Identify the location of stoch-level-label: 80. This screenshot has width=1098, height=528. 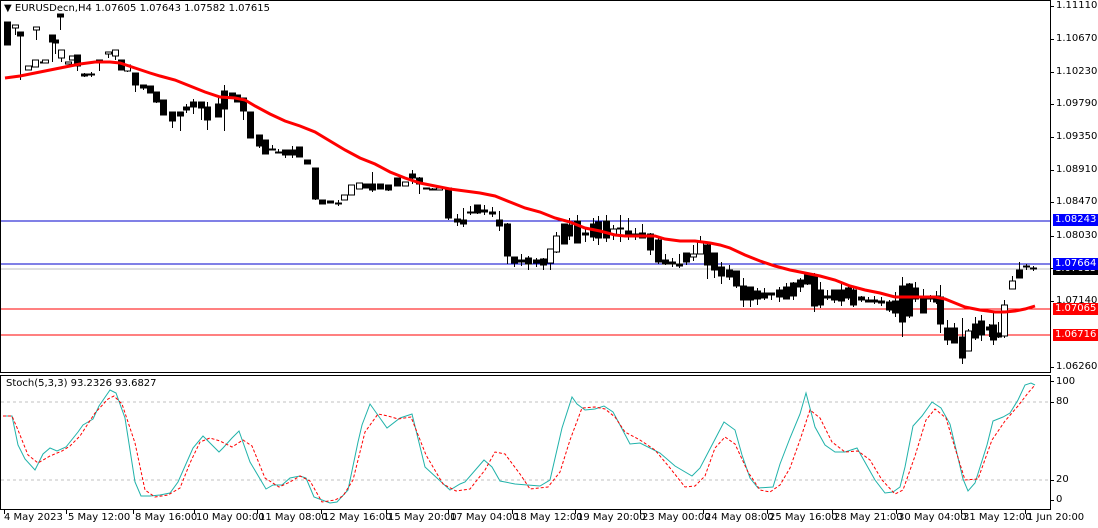
(1062, 401).